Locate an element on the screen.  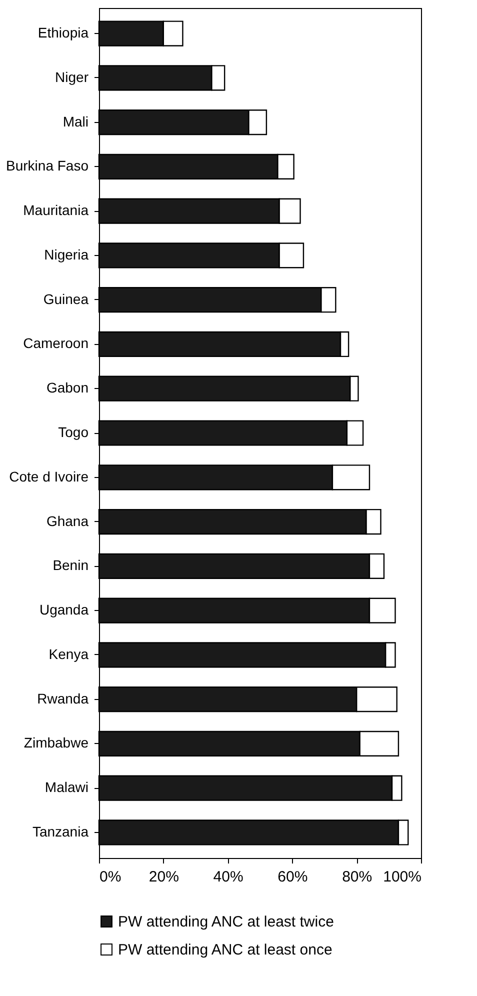
y-tick-label: Mauritania is located at coordinates (56, 210).